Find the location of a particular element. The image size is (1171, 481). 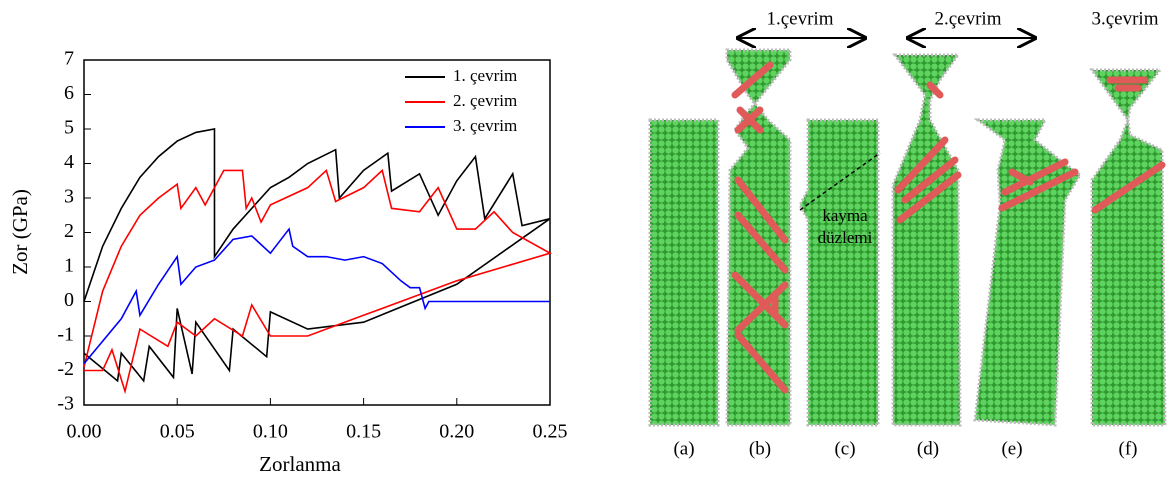

x-axis-label: Zorlanma is located at coordinates (300, 464).